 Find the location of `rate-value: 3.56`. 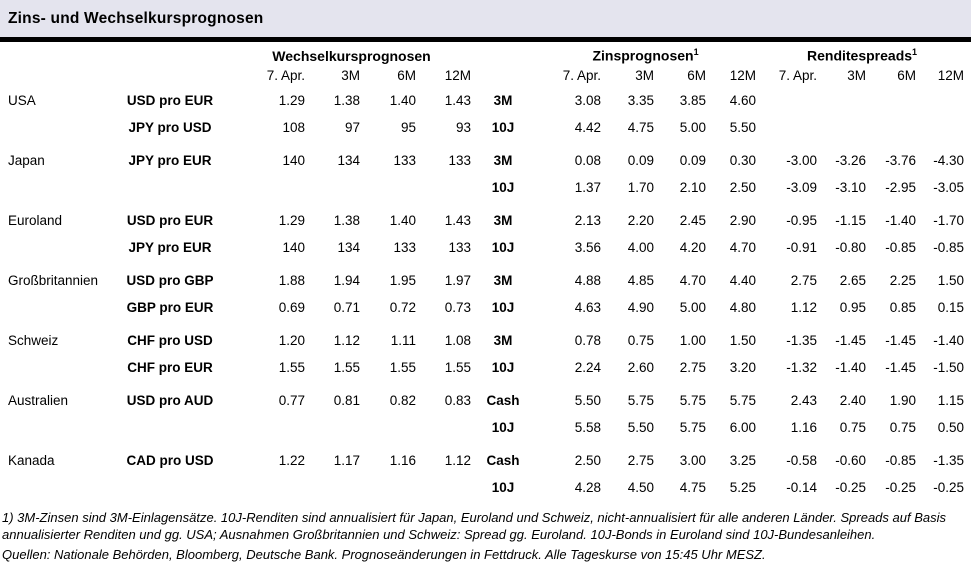

rate-value: 3.56 is located at coordinates (588, 247).